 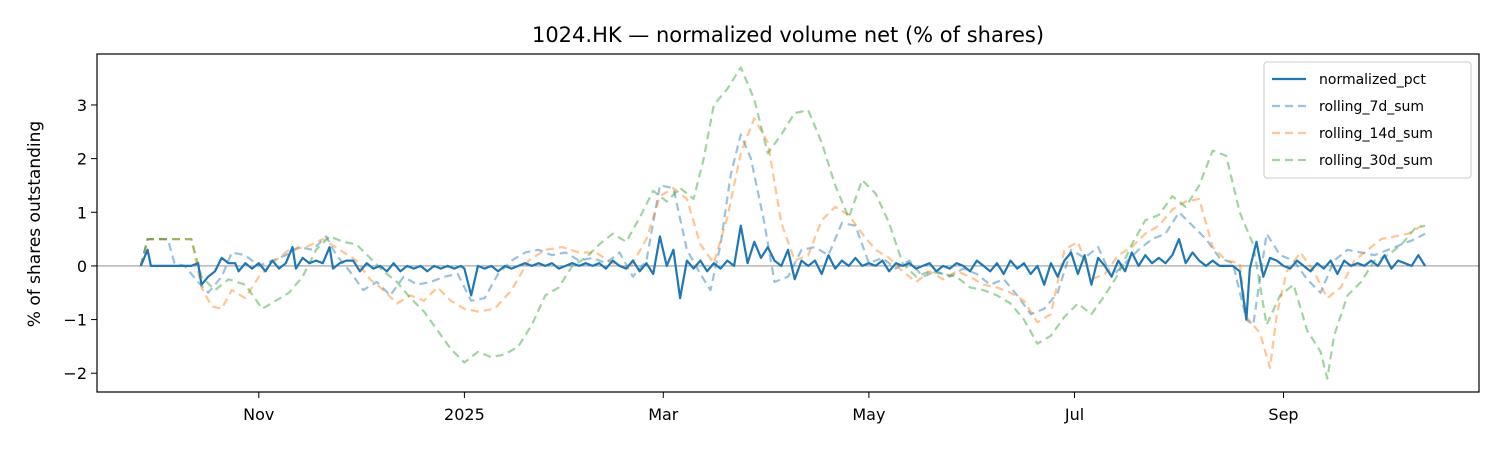 What do you see at coordinates (1372, 80) in the screenshot?
I see `legend-label: normalized_pct` at bounding box center [1372, 80].